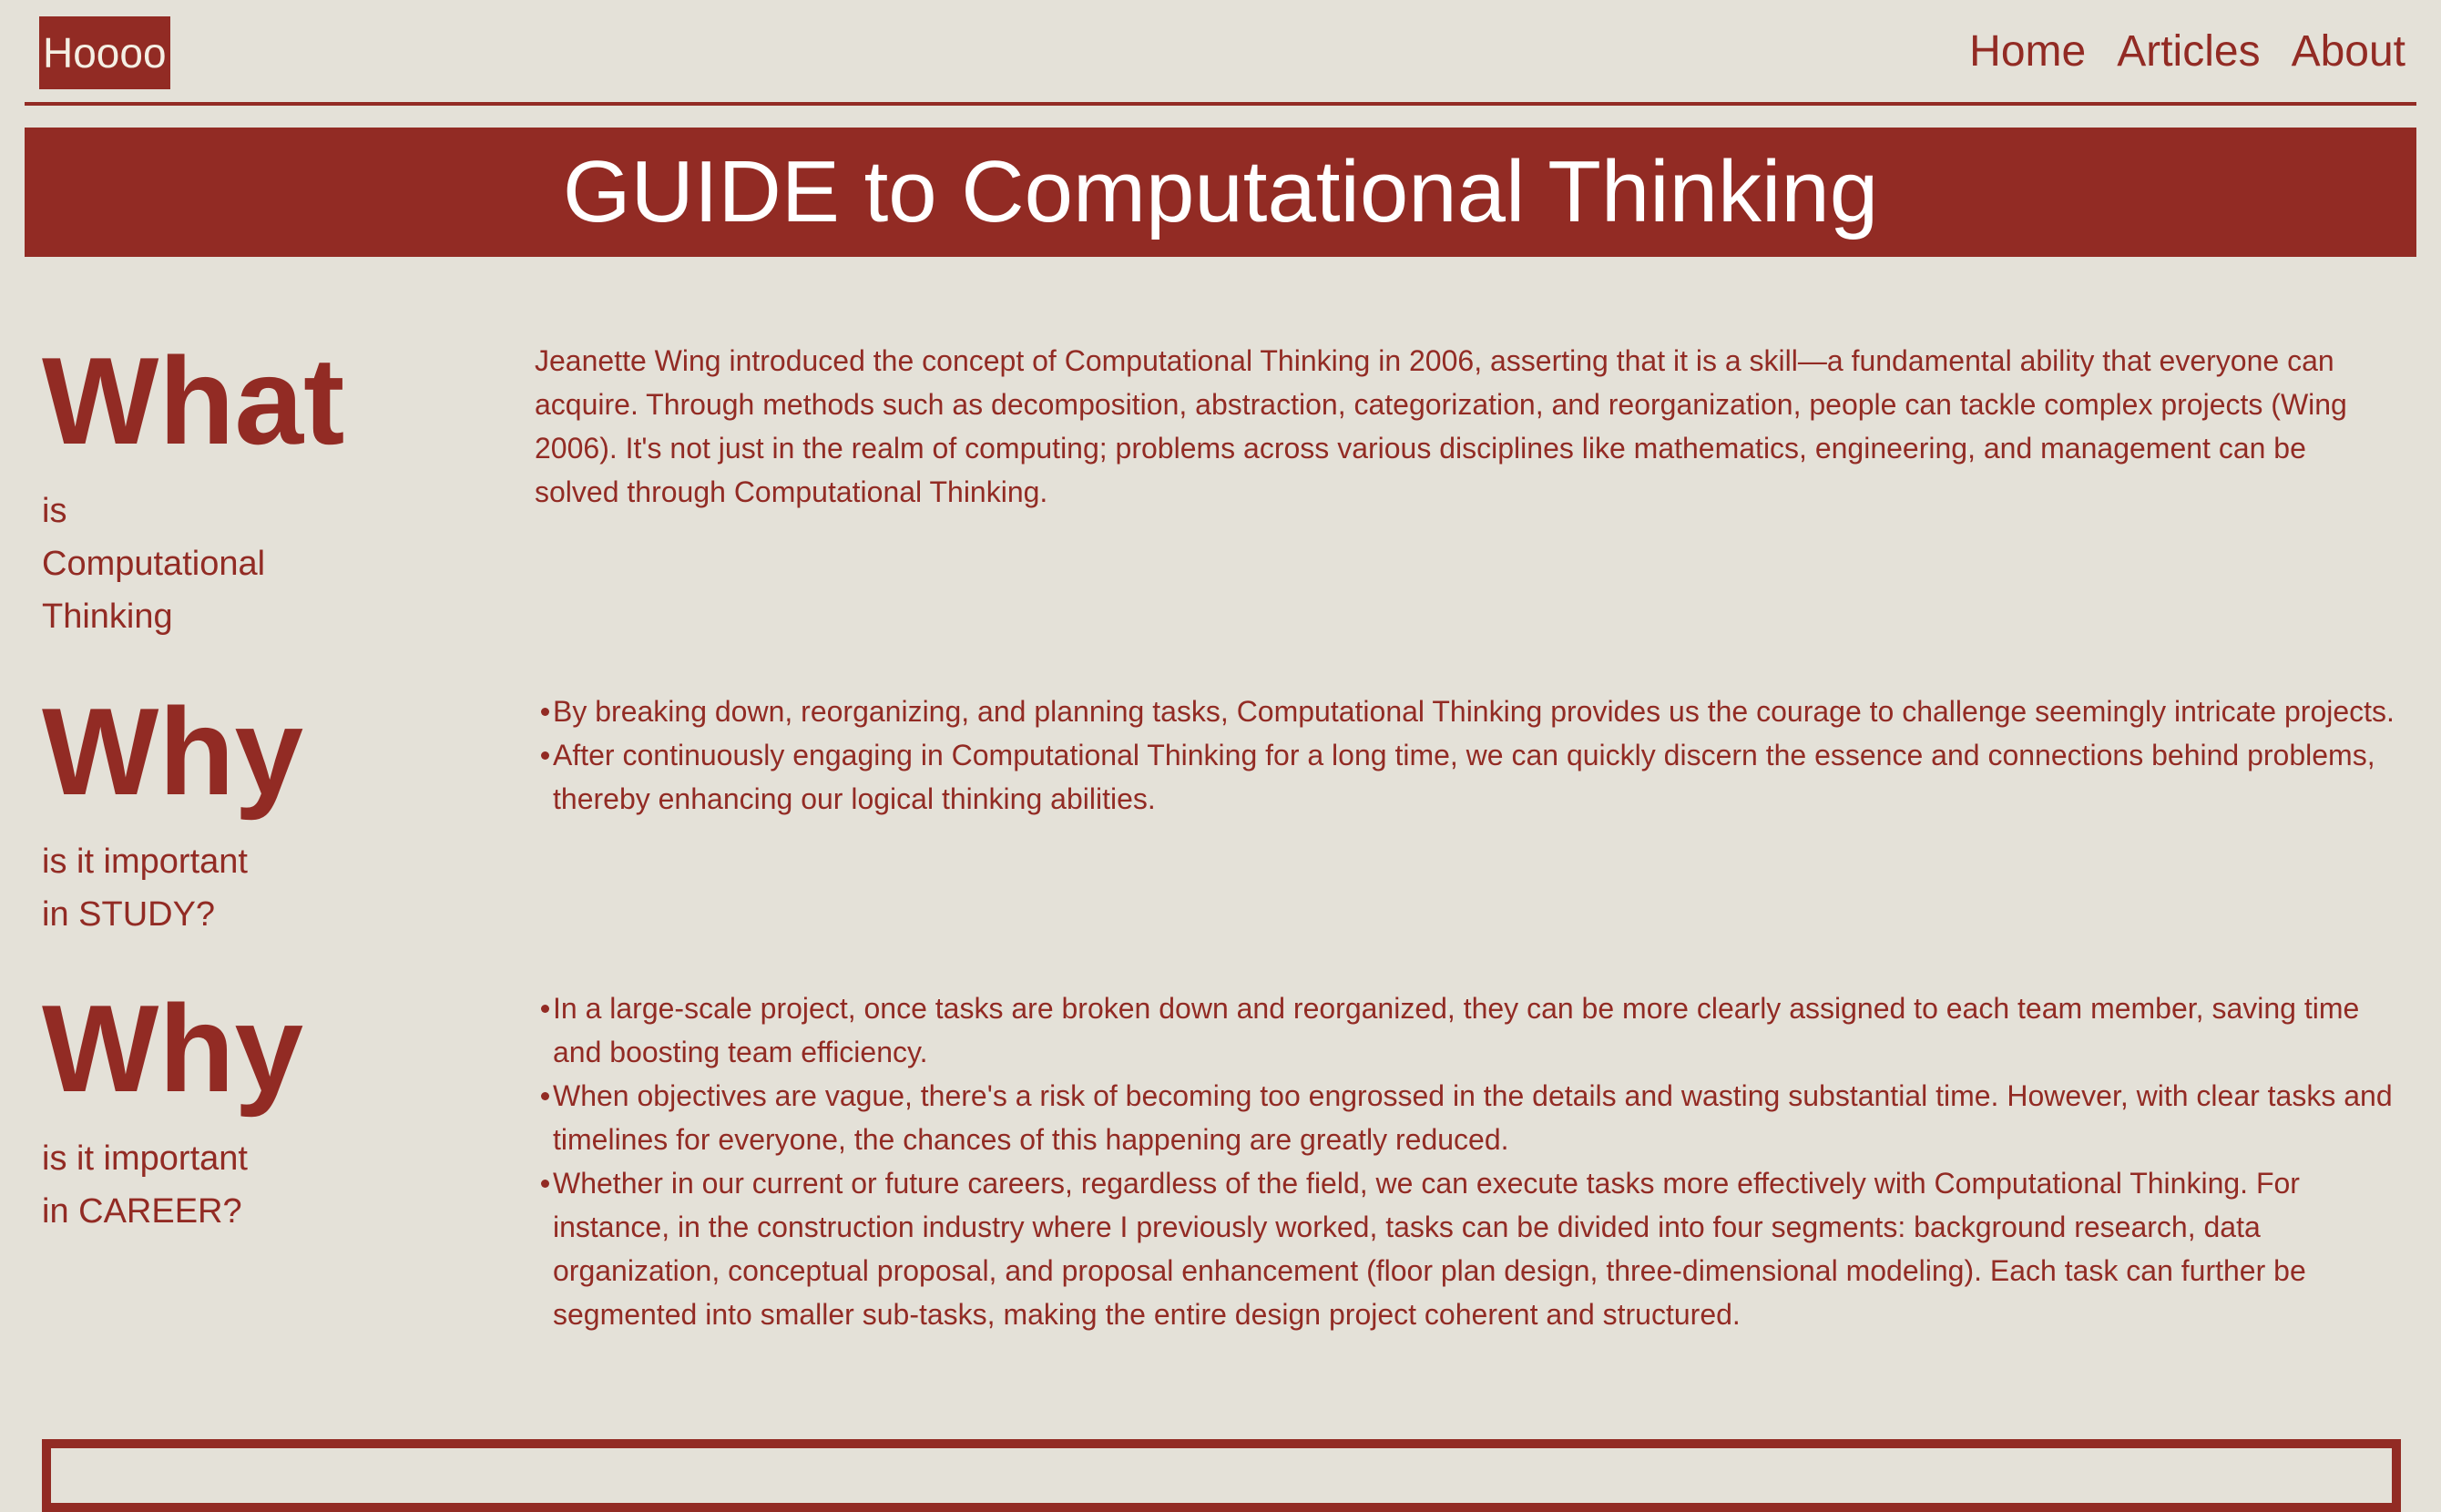  What do you see at coordinates (260, 888) in the screenshot?
I see `section-study-subtitle: is it important in STUDY?` at bounding box center [260, 888].